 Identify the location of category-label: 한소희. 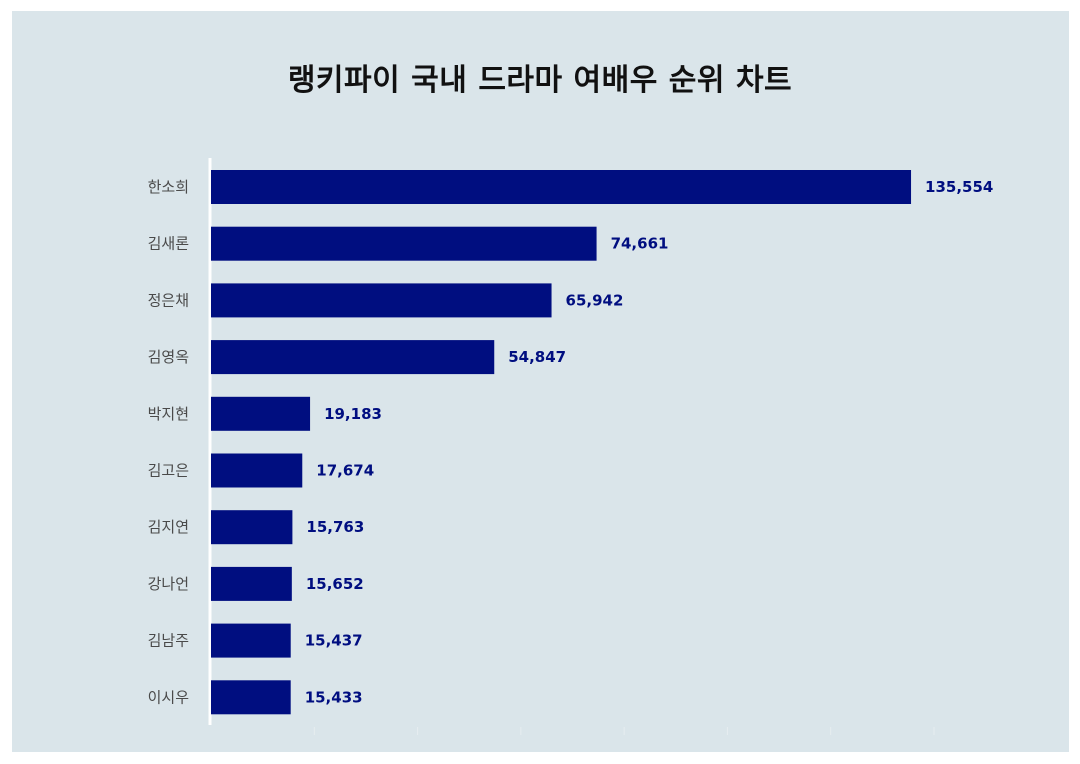
(168, 187).